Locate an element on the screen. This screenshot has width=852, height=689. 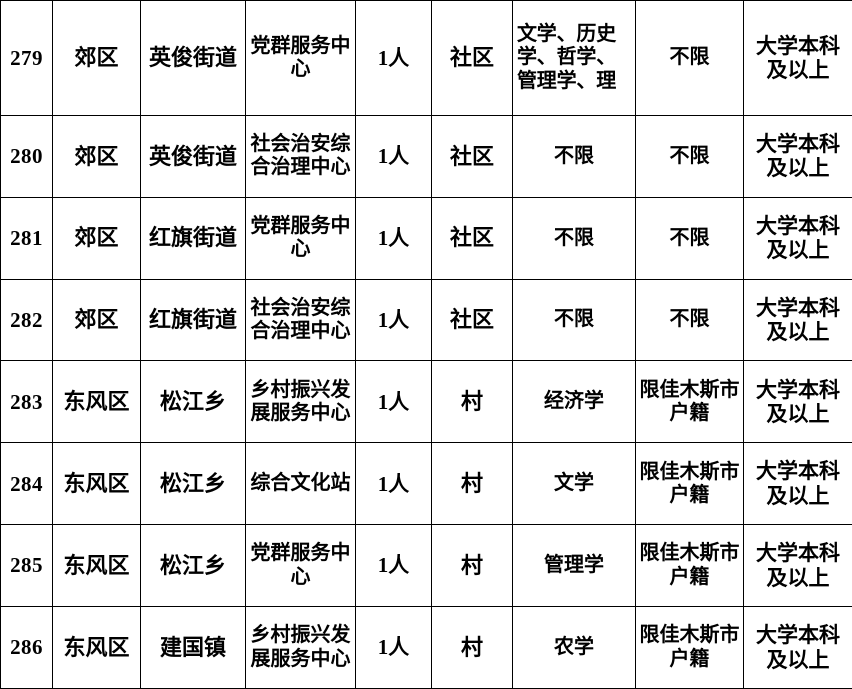
table-row: 282 郊区 红旗街道 社会治安综合治理中心 1人 社区 不限 不限 大学本科及以上 is located at coordinates (426, 320).